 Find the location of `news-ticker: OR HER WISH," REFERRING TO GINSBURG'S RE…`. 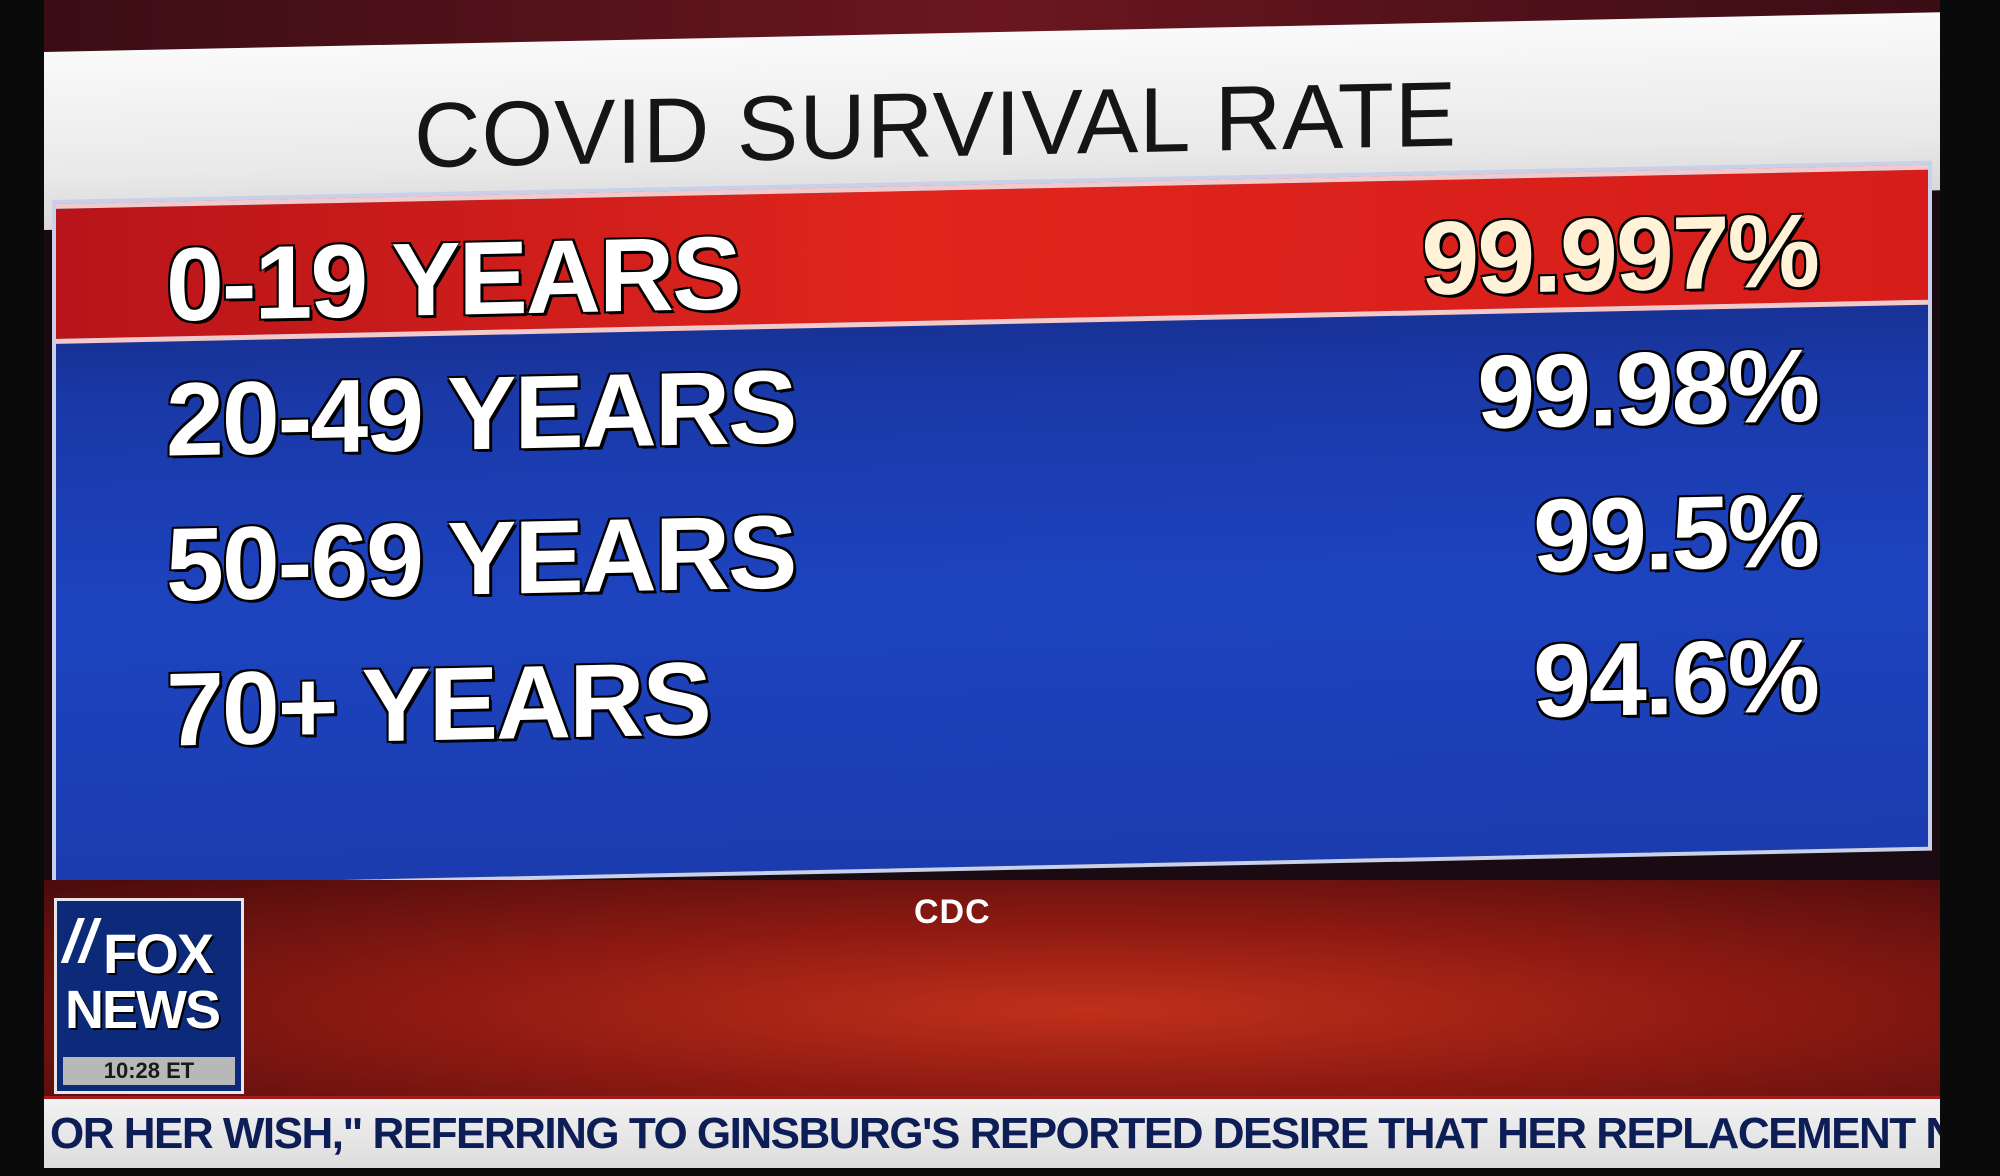

news-ticker: OR HER WISH," REFERRING TO GINSBURG'S RE… is located at coordinates (992, 1133).